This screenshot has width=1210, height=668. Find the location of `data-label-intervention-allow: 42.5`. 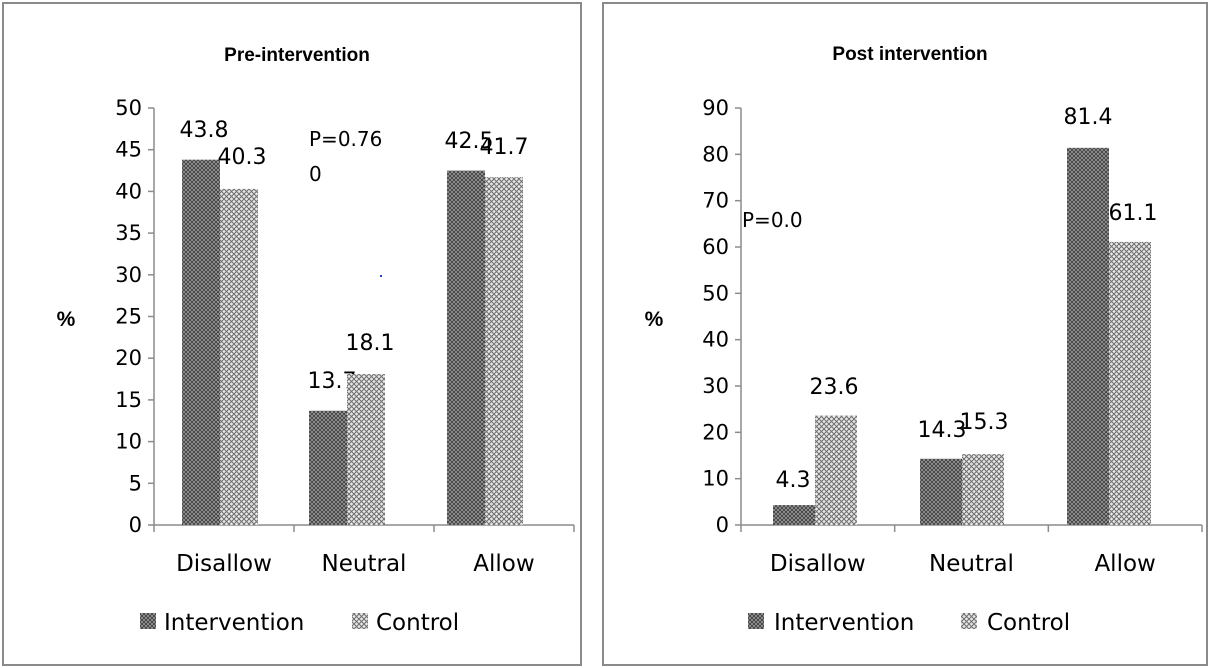

data-label-intervention-allow: 42.5 is located at coordinates (469, 141).